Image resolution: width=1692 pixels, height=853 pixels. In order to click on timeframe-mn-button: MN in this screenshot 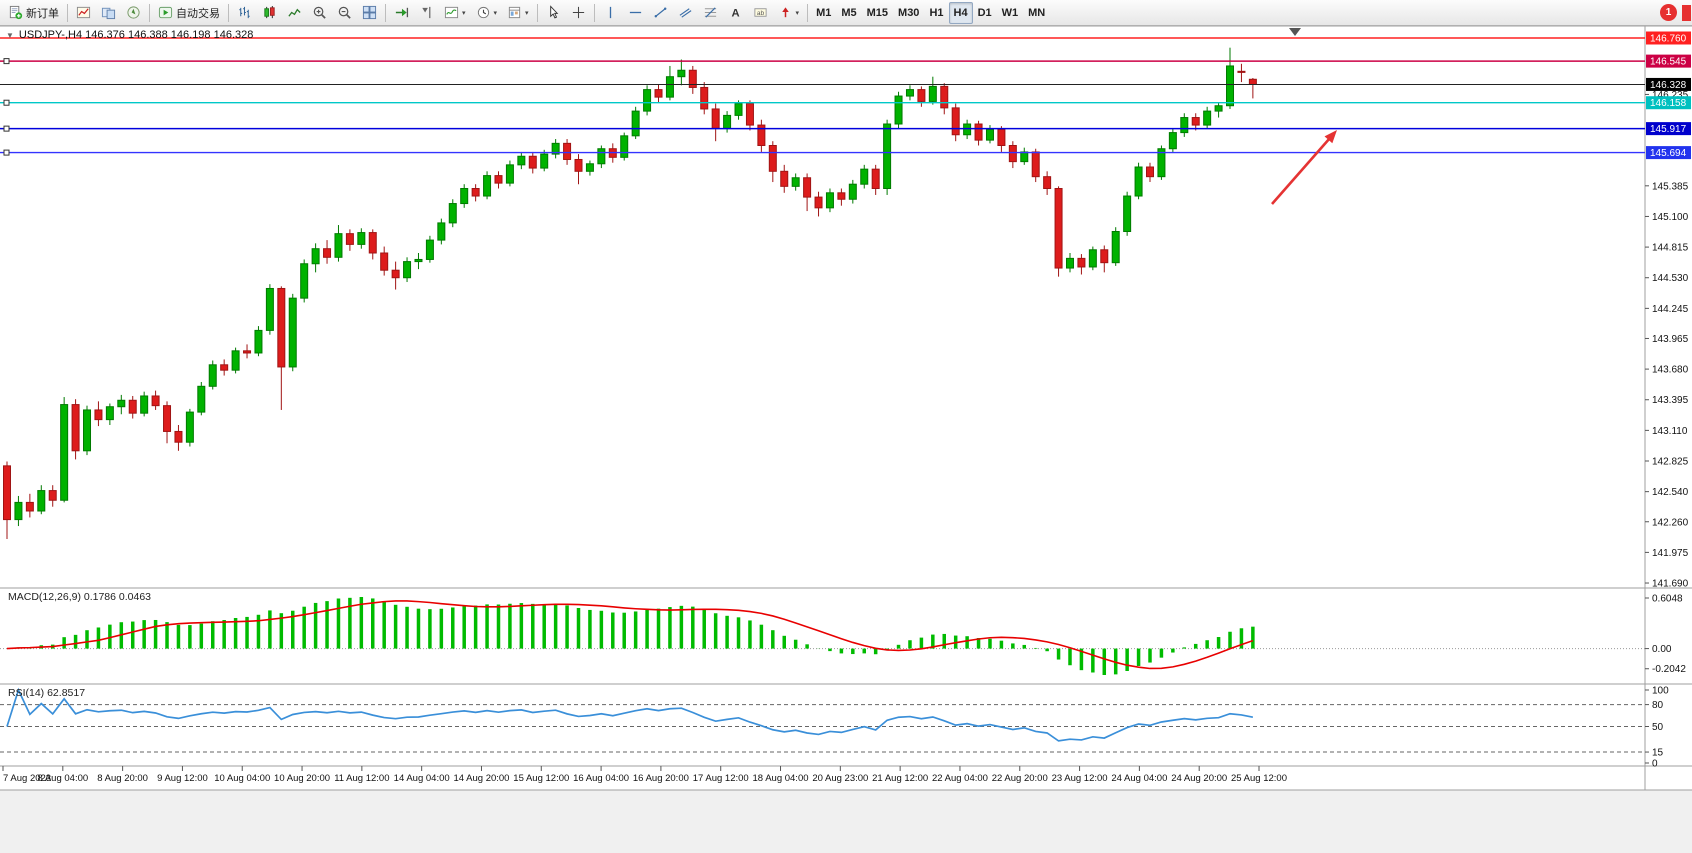, I will do `click(1036, 13)`.